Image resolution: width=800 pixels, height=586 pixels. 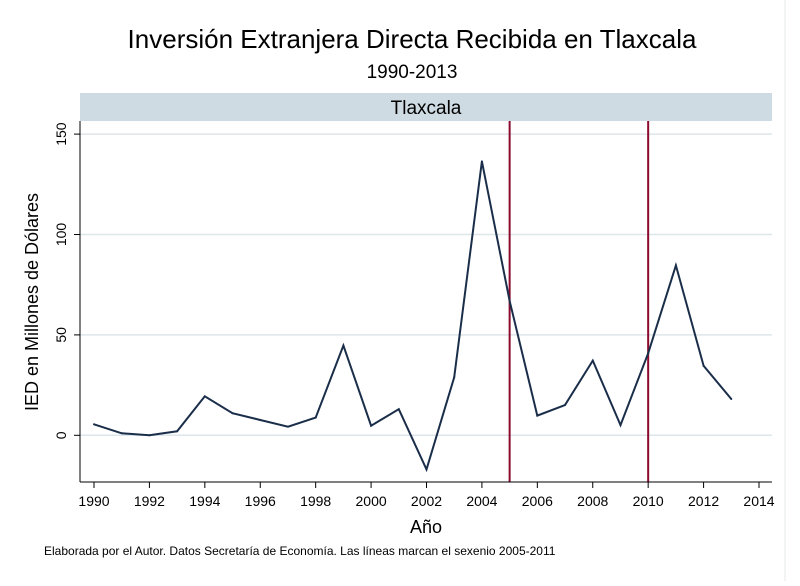 What do you see at coordinates (315, 501) in the screenshot?
I see `x-tick-label: 1998` at bounding box center [315, 501].